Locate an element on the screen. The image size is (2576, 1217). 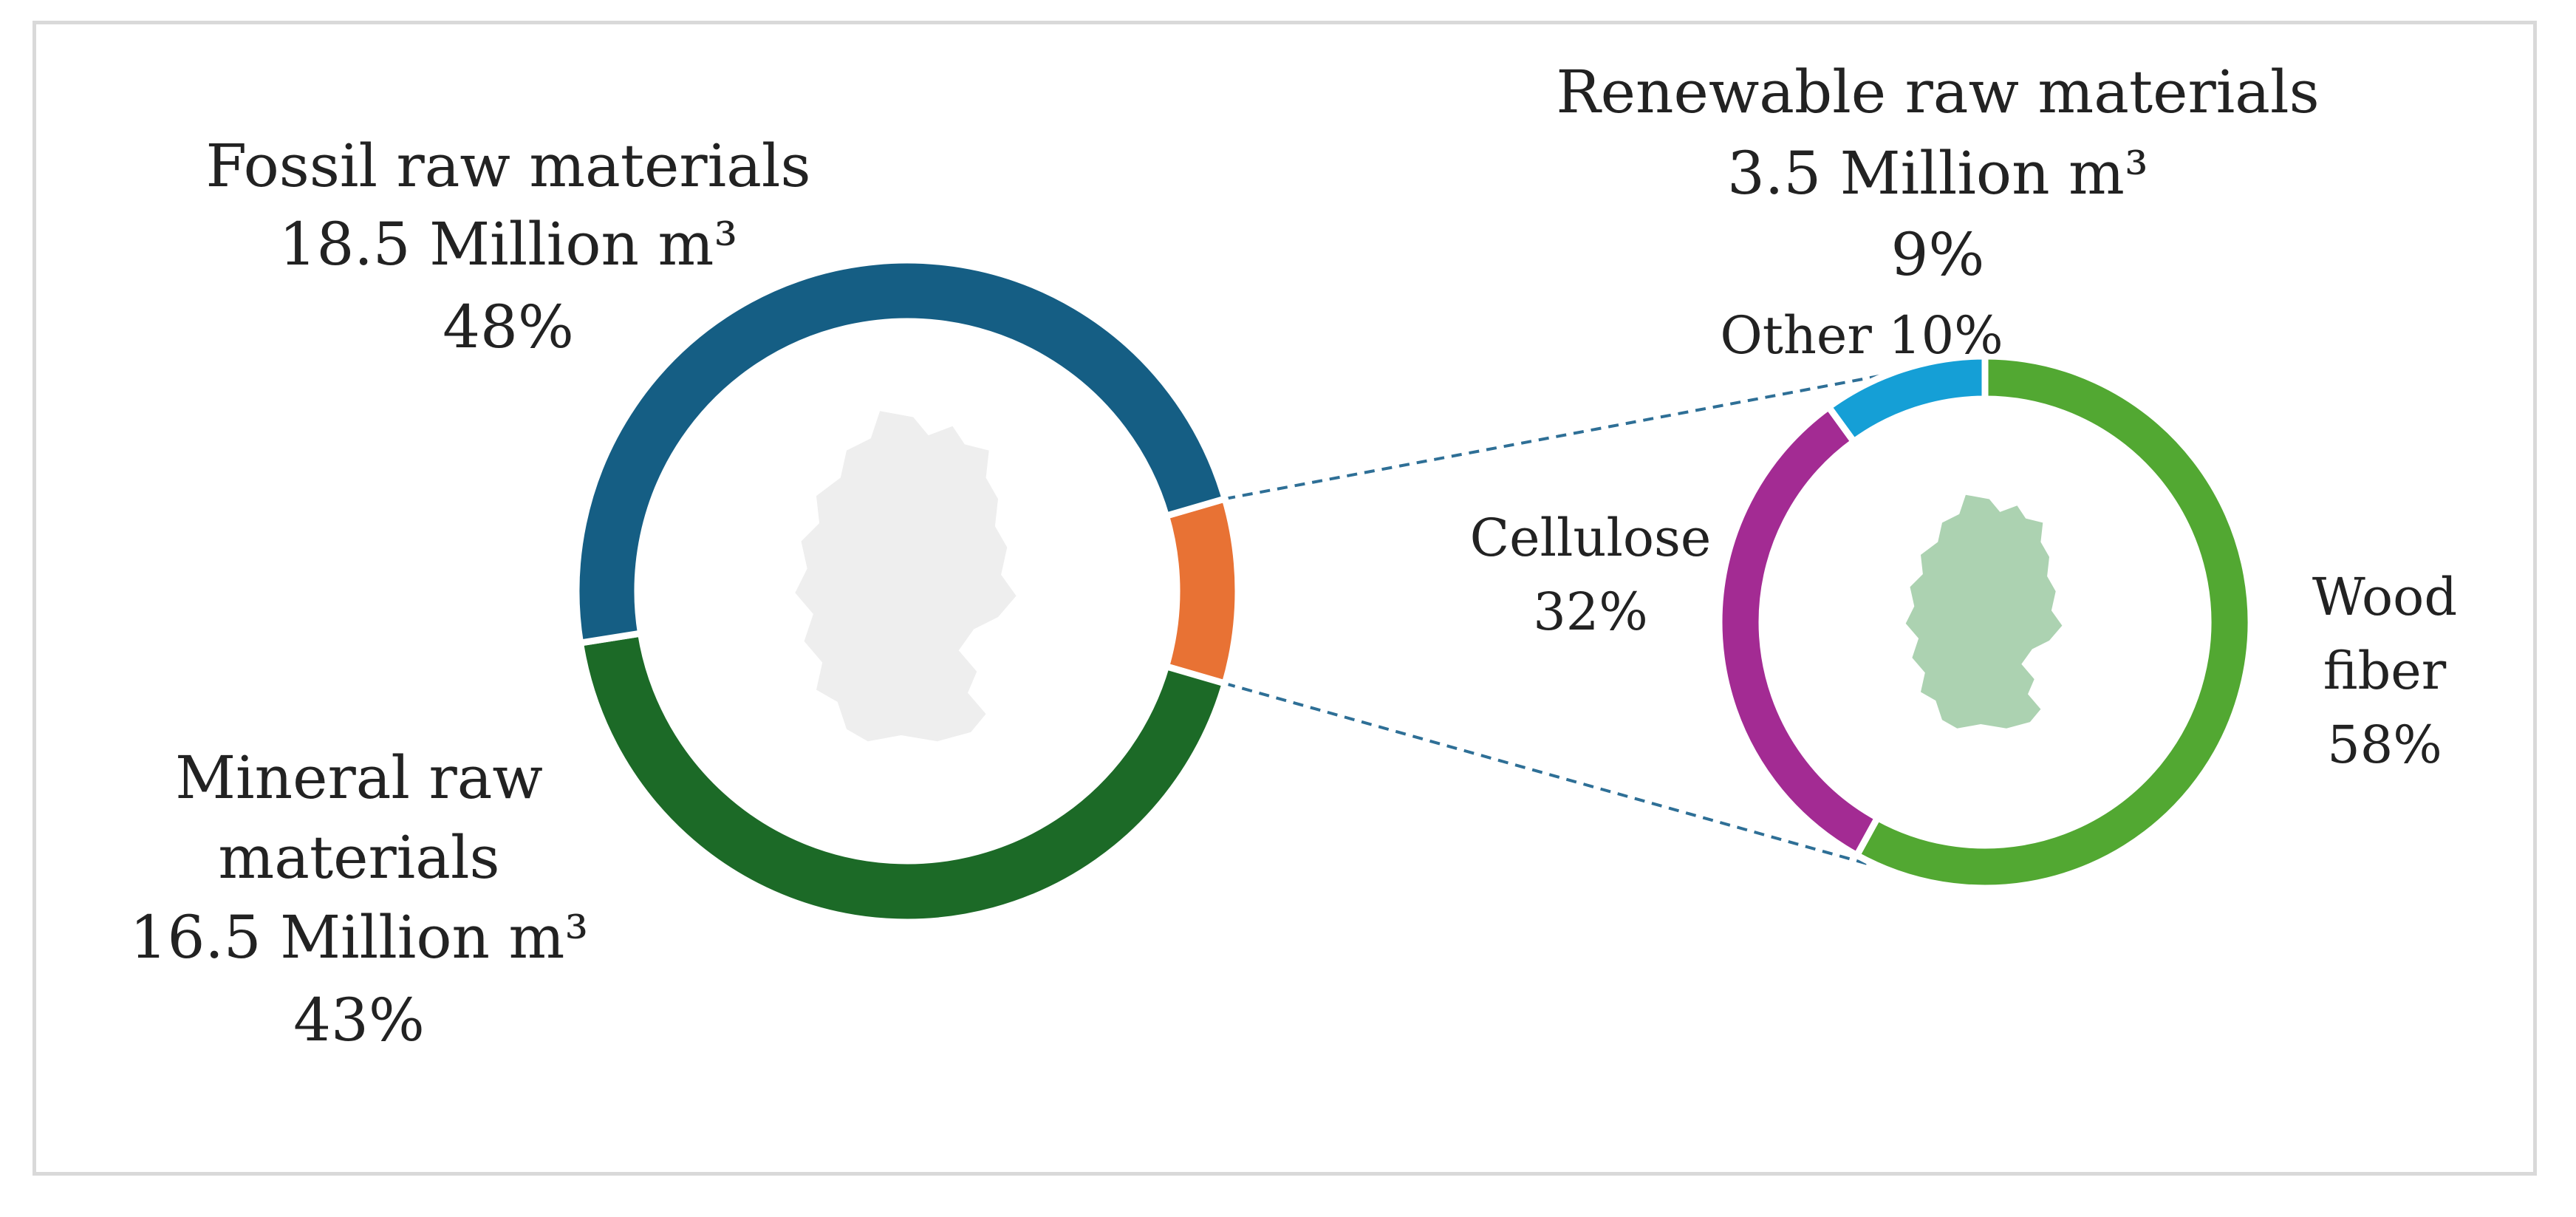
wood-label-name-line2: fiber is located at coordinates (2385, 671).